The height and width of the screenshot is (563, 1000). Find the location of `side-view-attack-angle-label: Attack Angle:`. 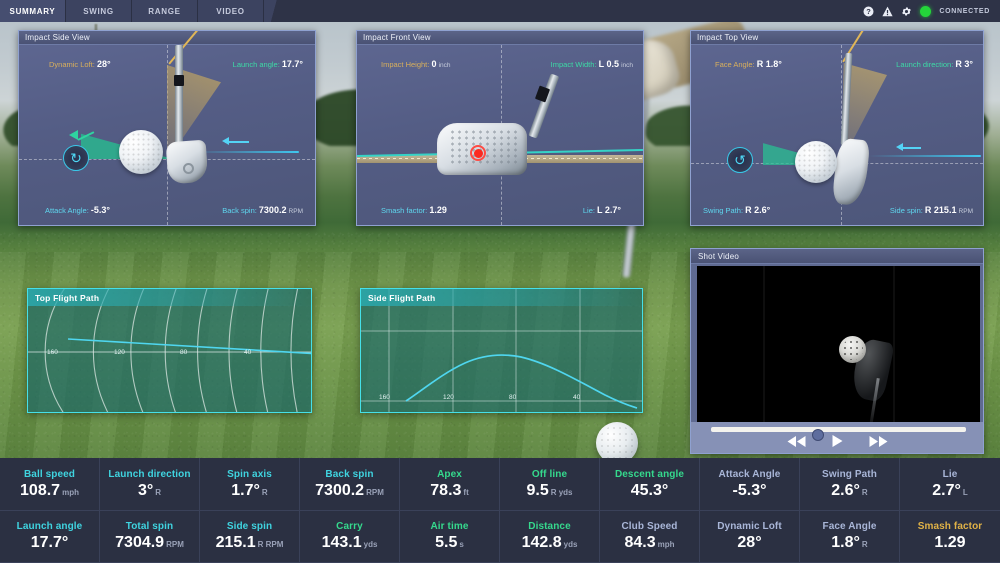

side-view-attack-angle-label: Attack Angle: is located at coordinates (67, 210).